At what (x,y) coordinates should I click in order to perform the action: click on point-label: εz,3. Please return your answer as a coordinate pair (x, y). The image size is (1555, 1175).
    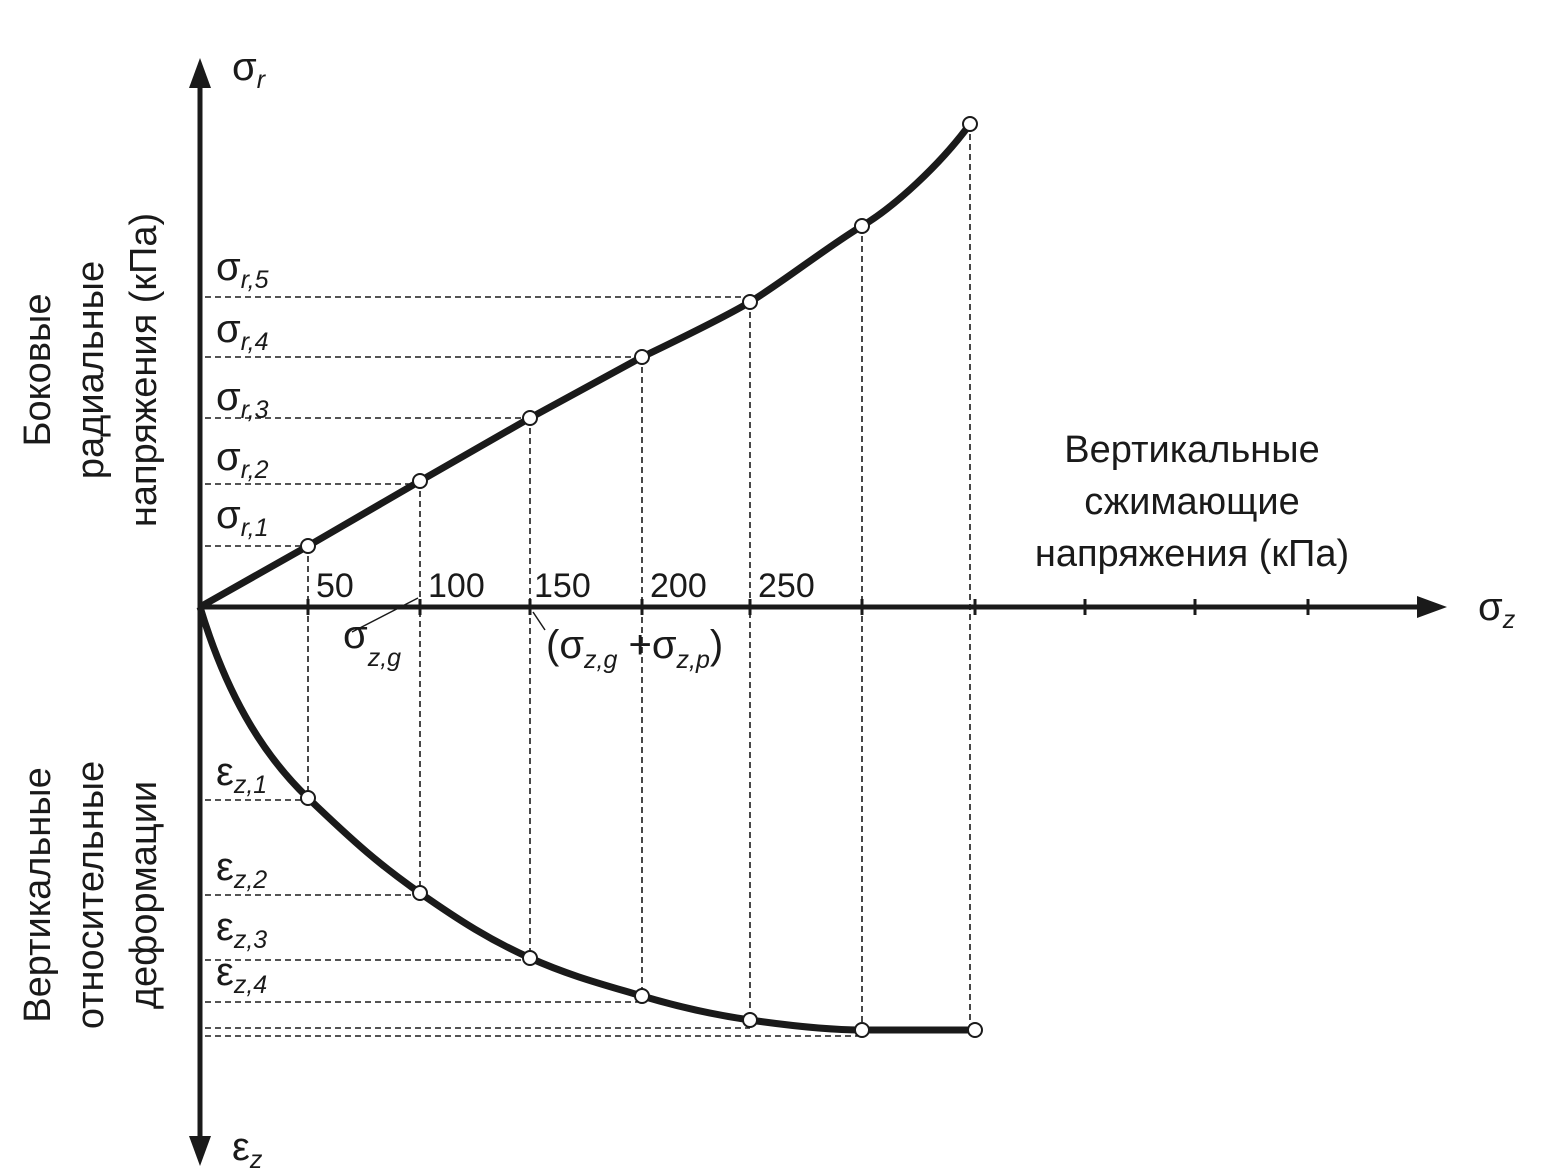
    Looking at the image, I should click on (241, 929).